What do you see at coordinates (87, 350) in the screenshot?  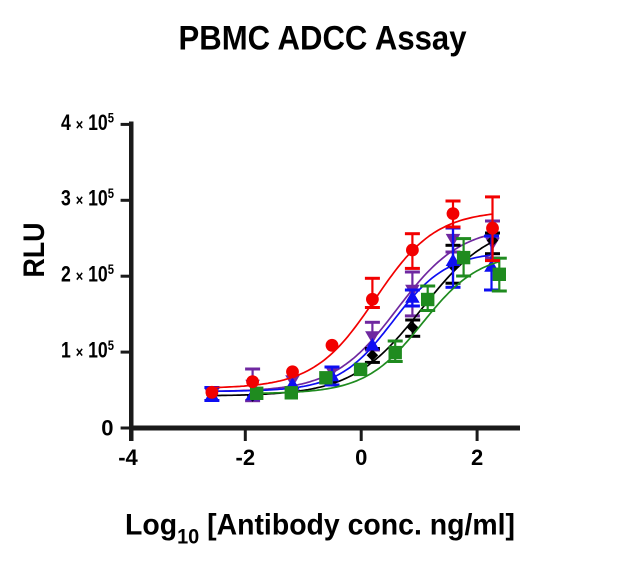 I see `svg-text: 1 × 10⁵` at bounding box center [87, 350].